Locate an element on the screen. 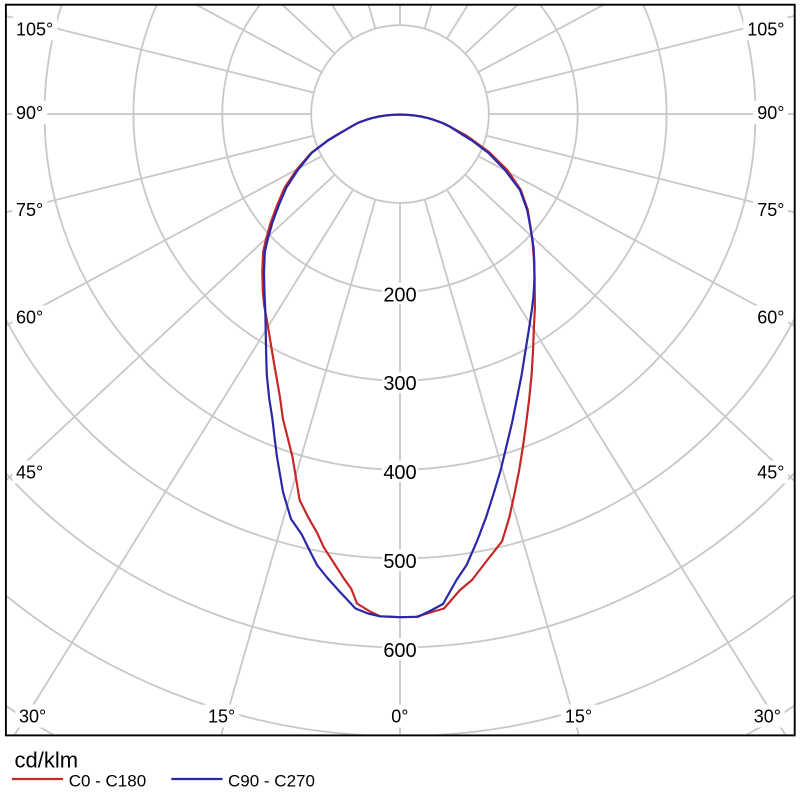  svg-text: 200 is located at coordinates (399, 295).